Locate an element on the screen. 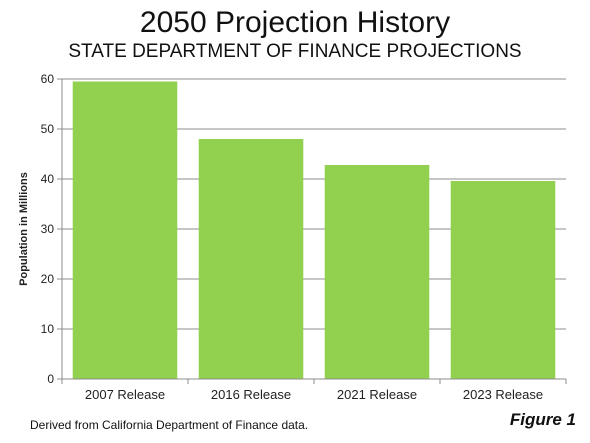  y-tick-label: 40 is located at coordinates (48, 179).